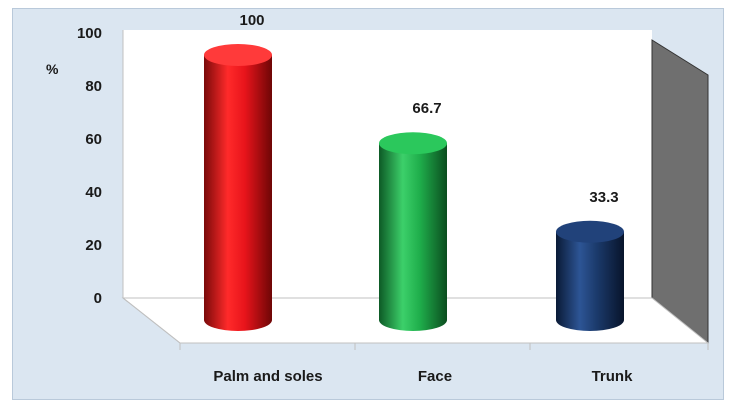 This screenshot has width=731, height=407. I want to click on y-tick-labels: 0 20 40 60 80 100, so click(89, 166).